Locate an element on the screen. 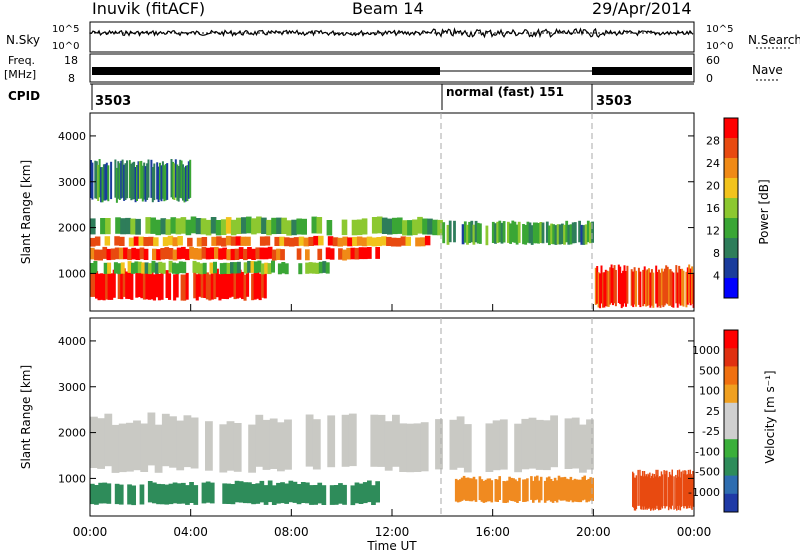 This screenshot has height=554, width=800. colorbar-tick-label: 28 is located at coordinates (713, 141).